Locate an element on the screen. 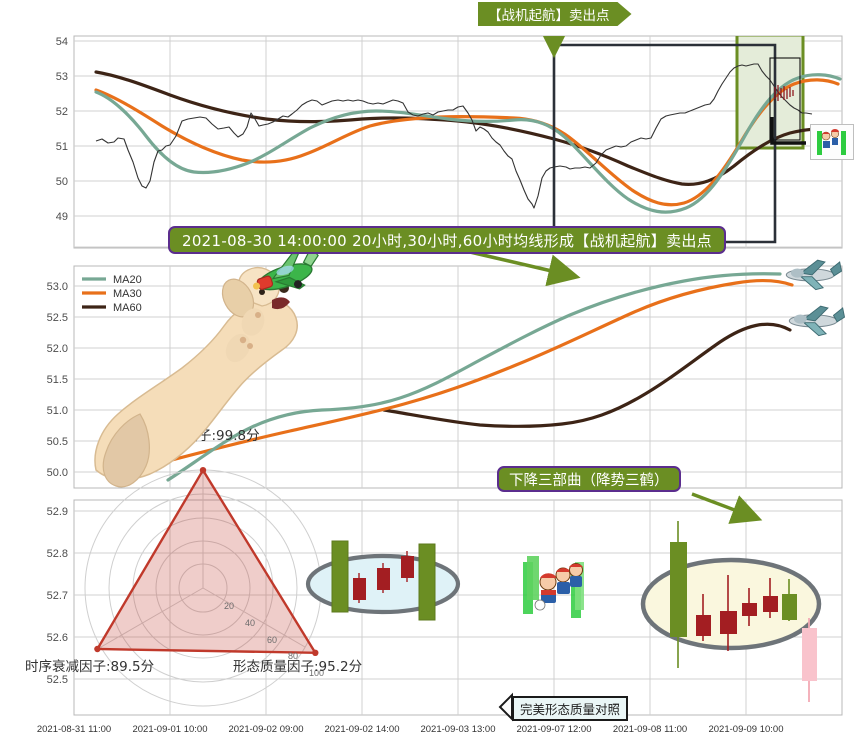 This screenshot has width=854, height=743. ma-legend: MA20 MA30 MA60 is located at coordinates (112, 294).